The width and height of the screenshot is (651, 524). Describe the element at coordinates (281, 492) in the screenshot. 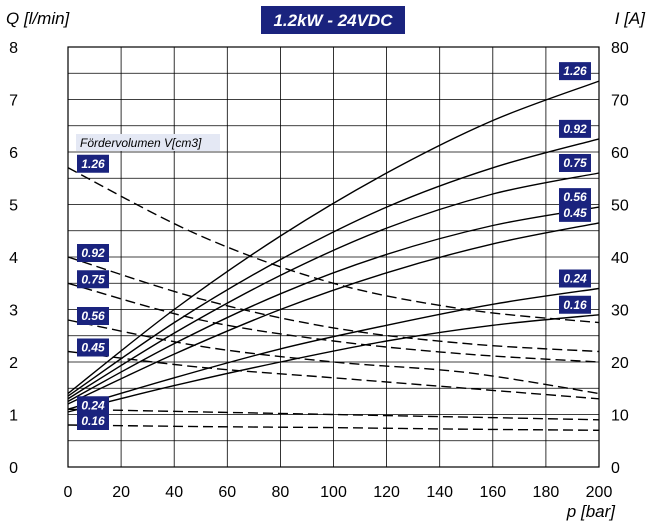

I see `x-tick-label: 80` at that location.